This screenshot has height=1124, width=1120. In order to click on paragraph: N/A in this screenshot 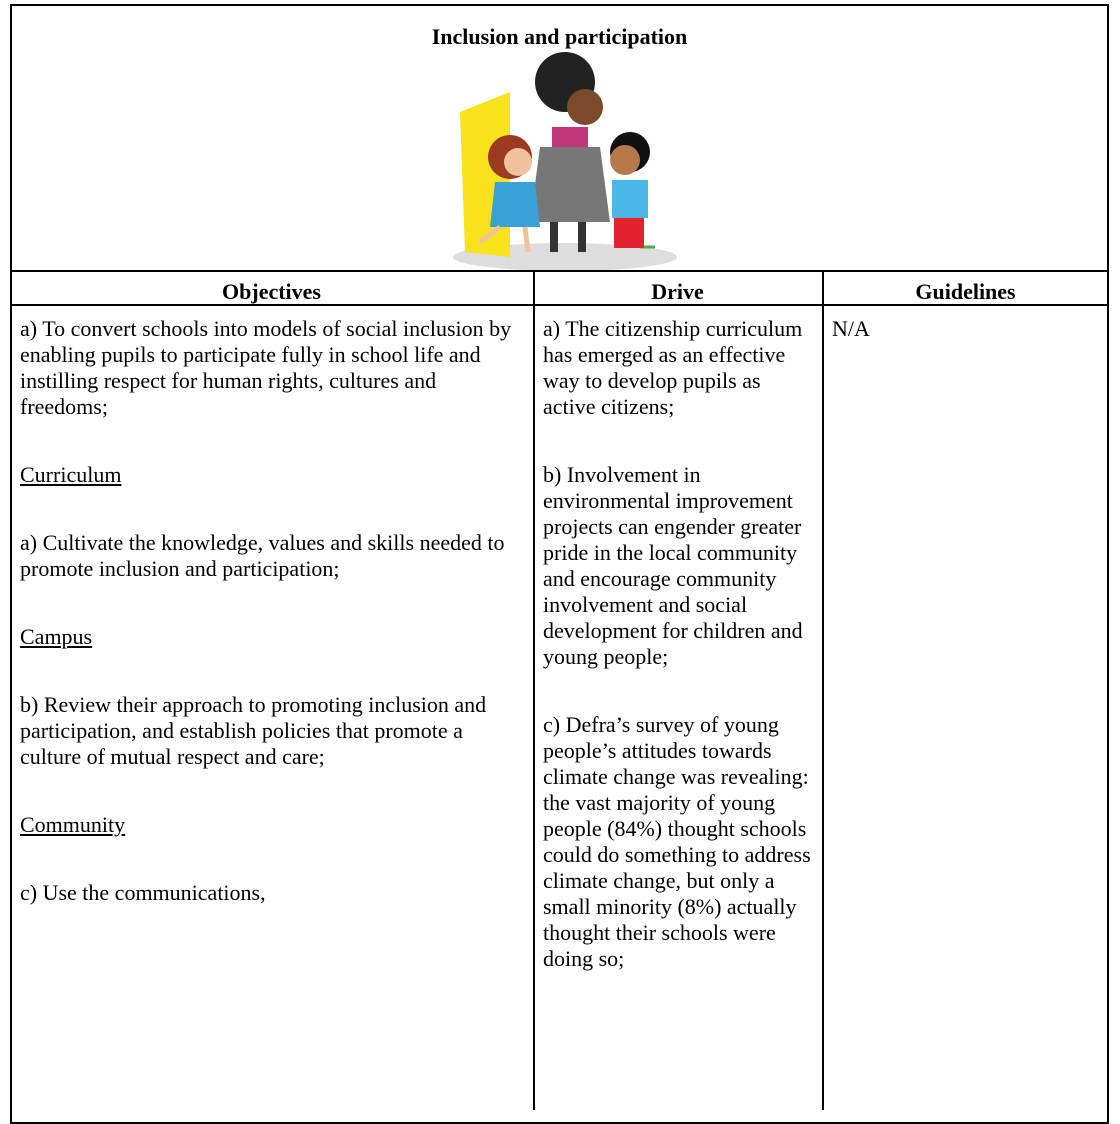, I will do `click(851, 328)`.